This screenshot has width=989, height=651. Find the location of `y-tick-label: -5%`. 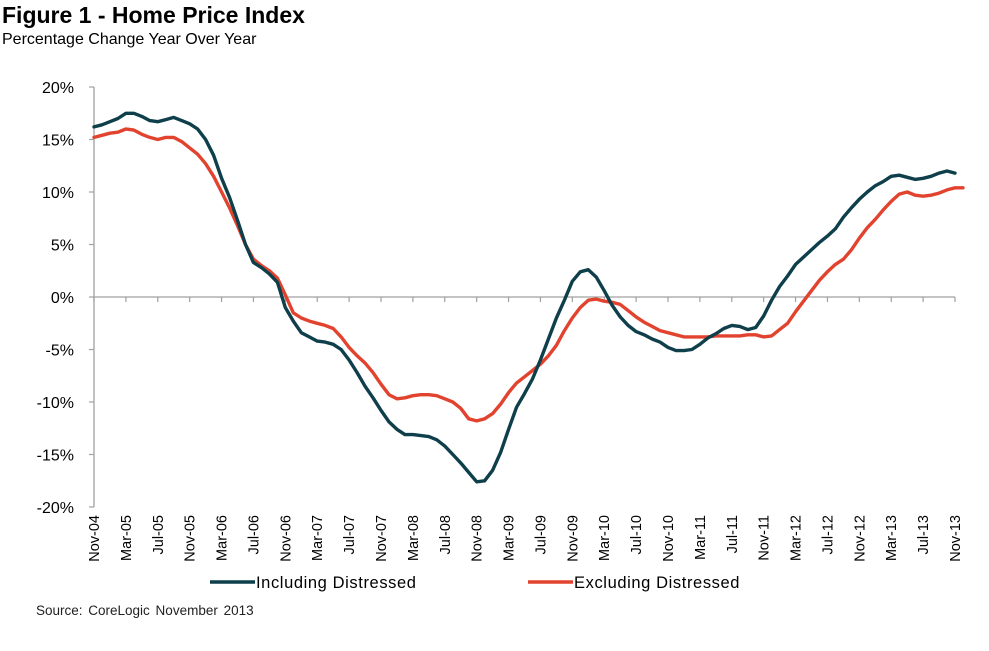

y-tick-label: -5% is located at coordinates (60, 351).